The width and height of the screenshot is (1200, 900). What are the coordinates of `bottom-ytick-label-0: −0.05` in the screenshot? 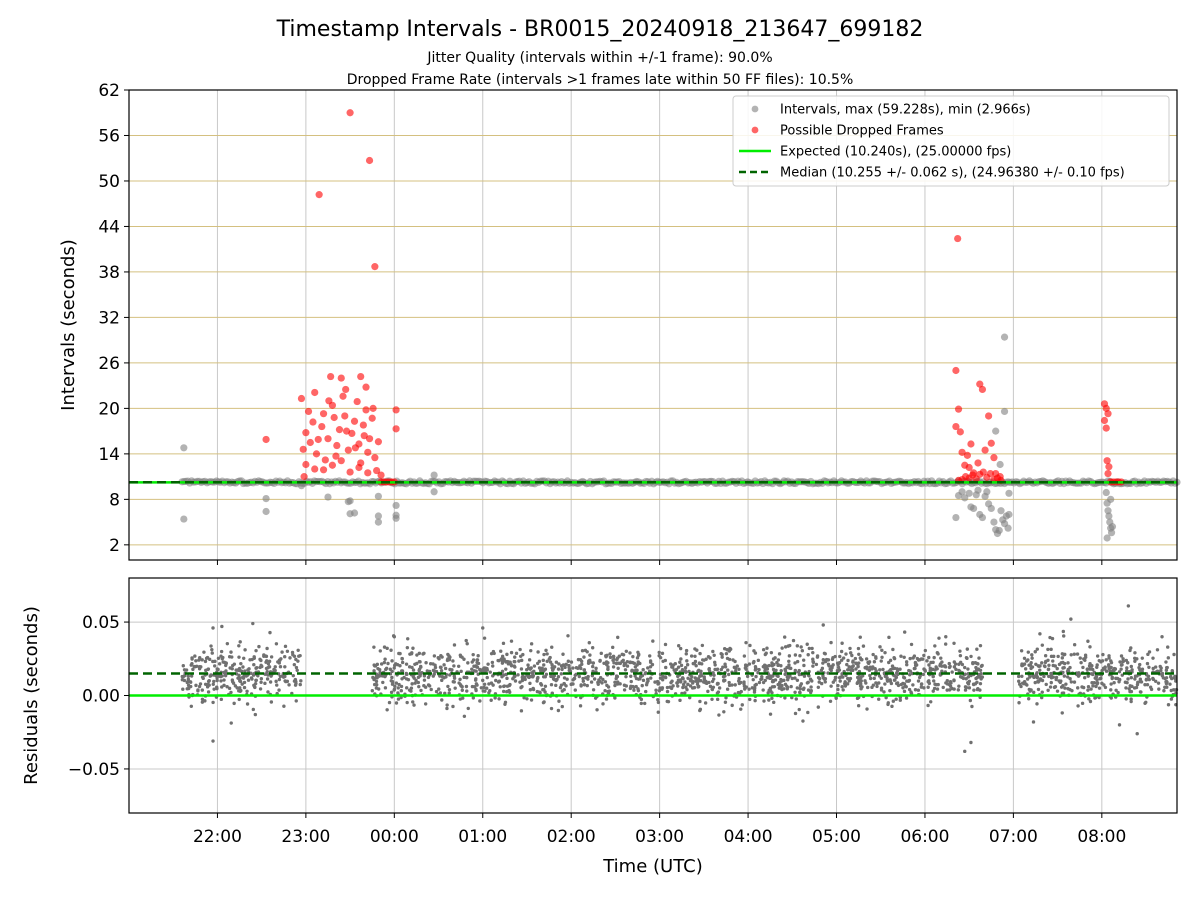 It's located at (94, 770).